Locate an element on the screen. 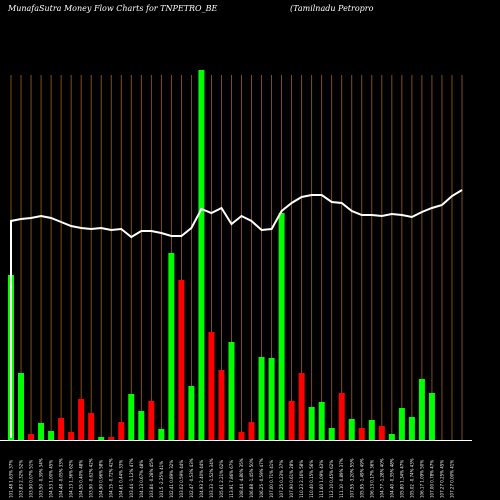 Image resolution: width=500 pixels, height=500 pixels. x-tick-label: 104.15 -0.72% 42% is located at coordinates (111, 478).